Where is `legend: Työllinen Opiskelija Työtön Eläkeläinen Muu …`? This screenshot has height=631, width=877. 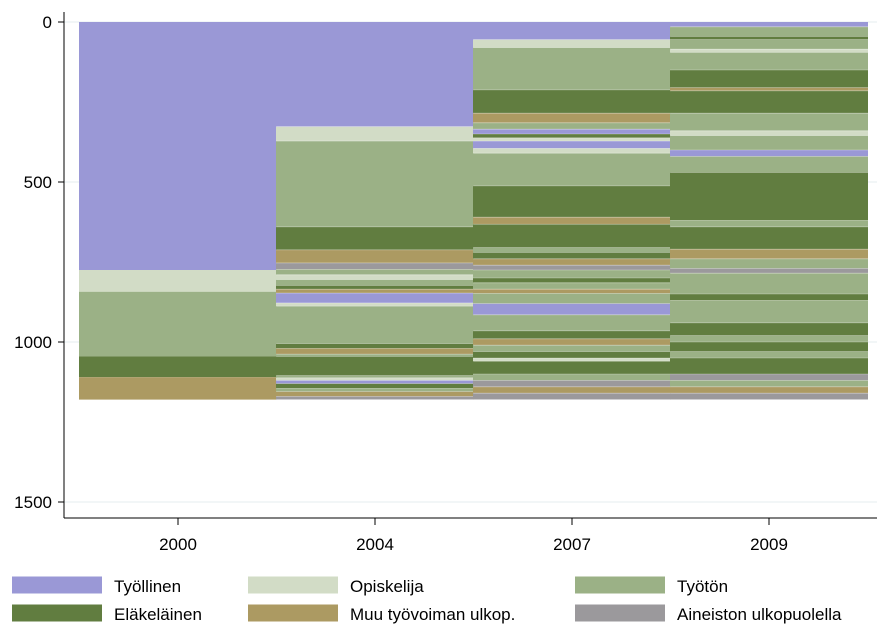
legend: Työllinen Opiskelija Työtön Eläkeläinen Muu … is located at coordinates (427, 600).